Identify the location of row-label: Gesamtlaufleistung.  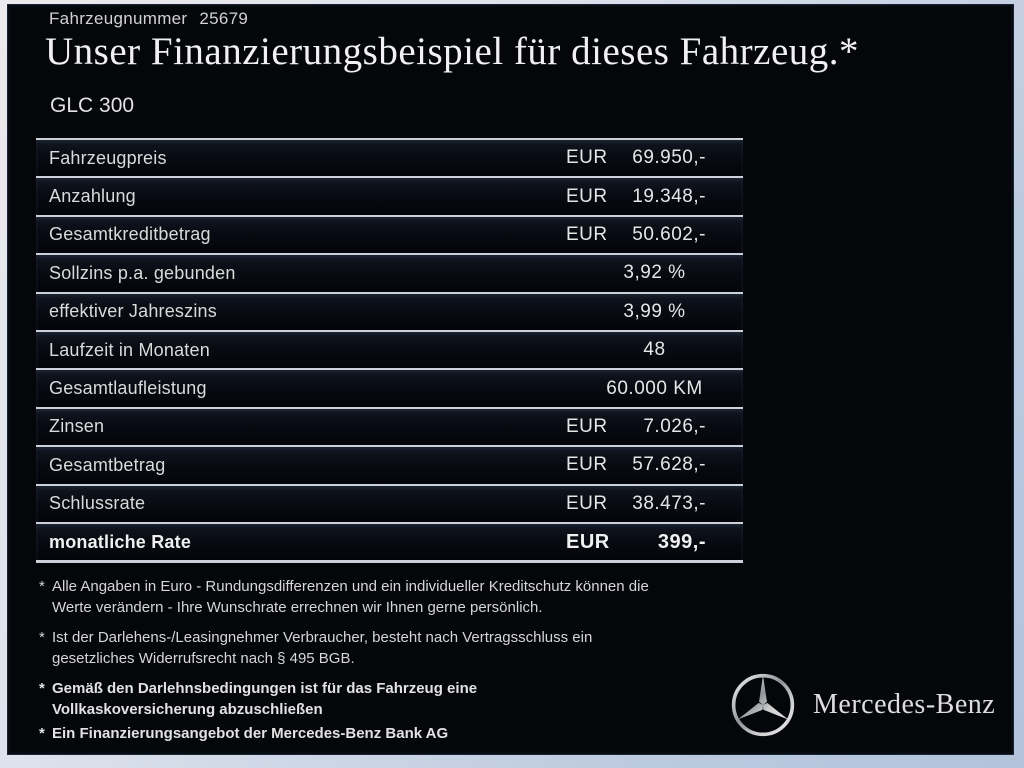
(128, 388).